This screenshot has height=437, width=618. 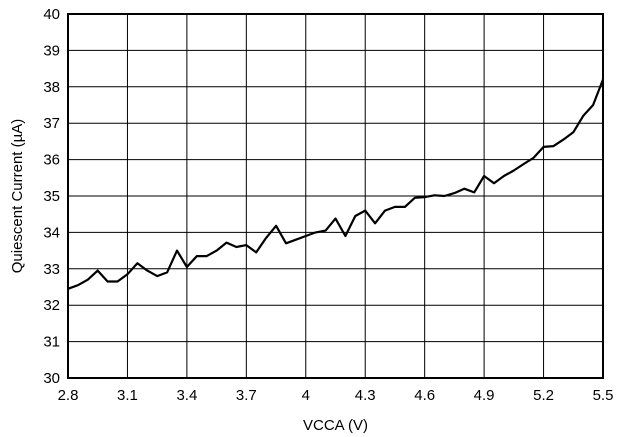 I want to click on y-tick-label: 38, so click(x=51, y=87).